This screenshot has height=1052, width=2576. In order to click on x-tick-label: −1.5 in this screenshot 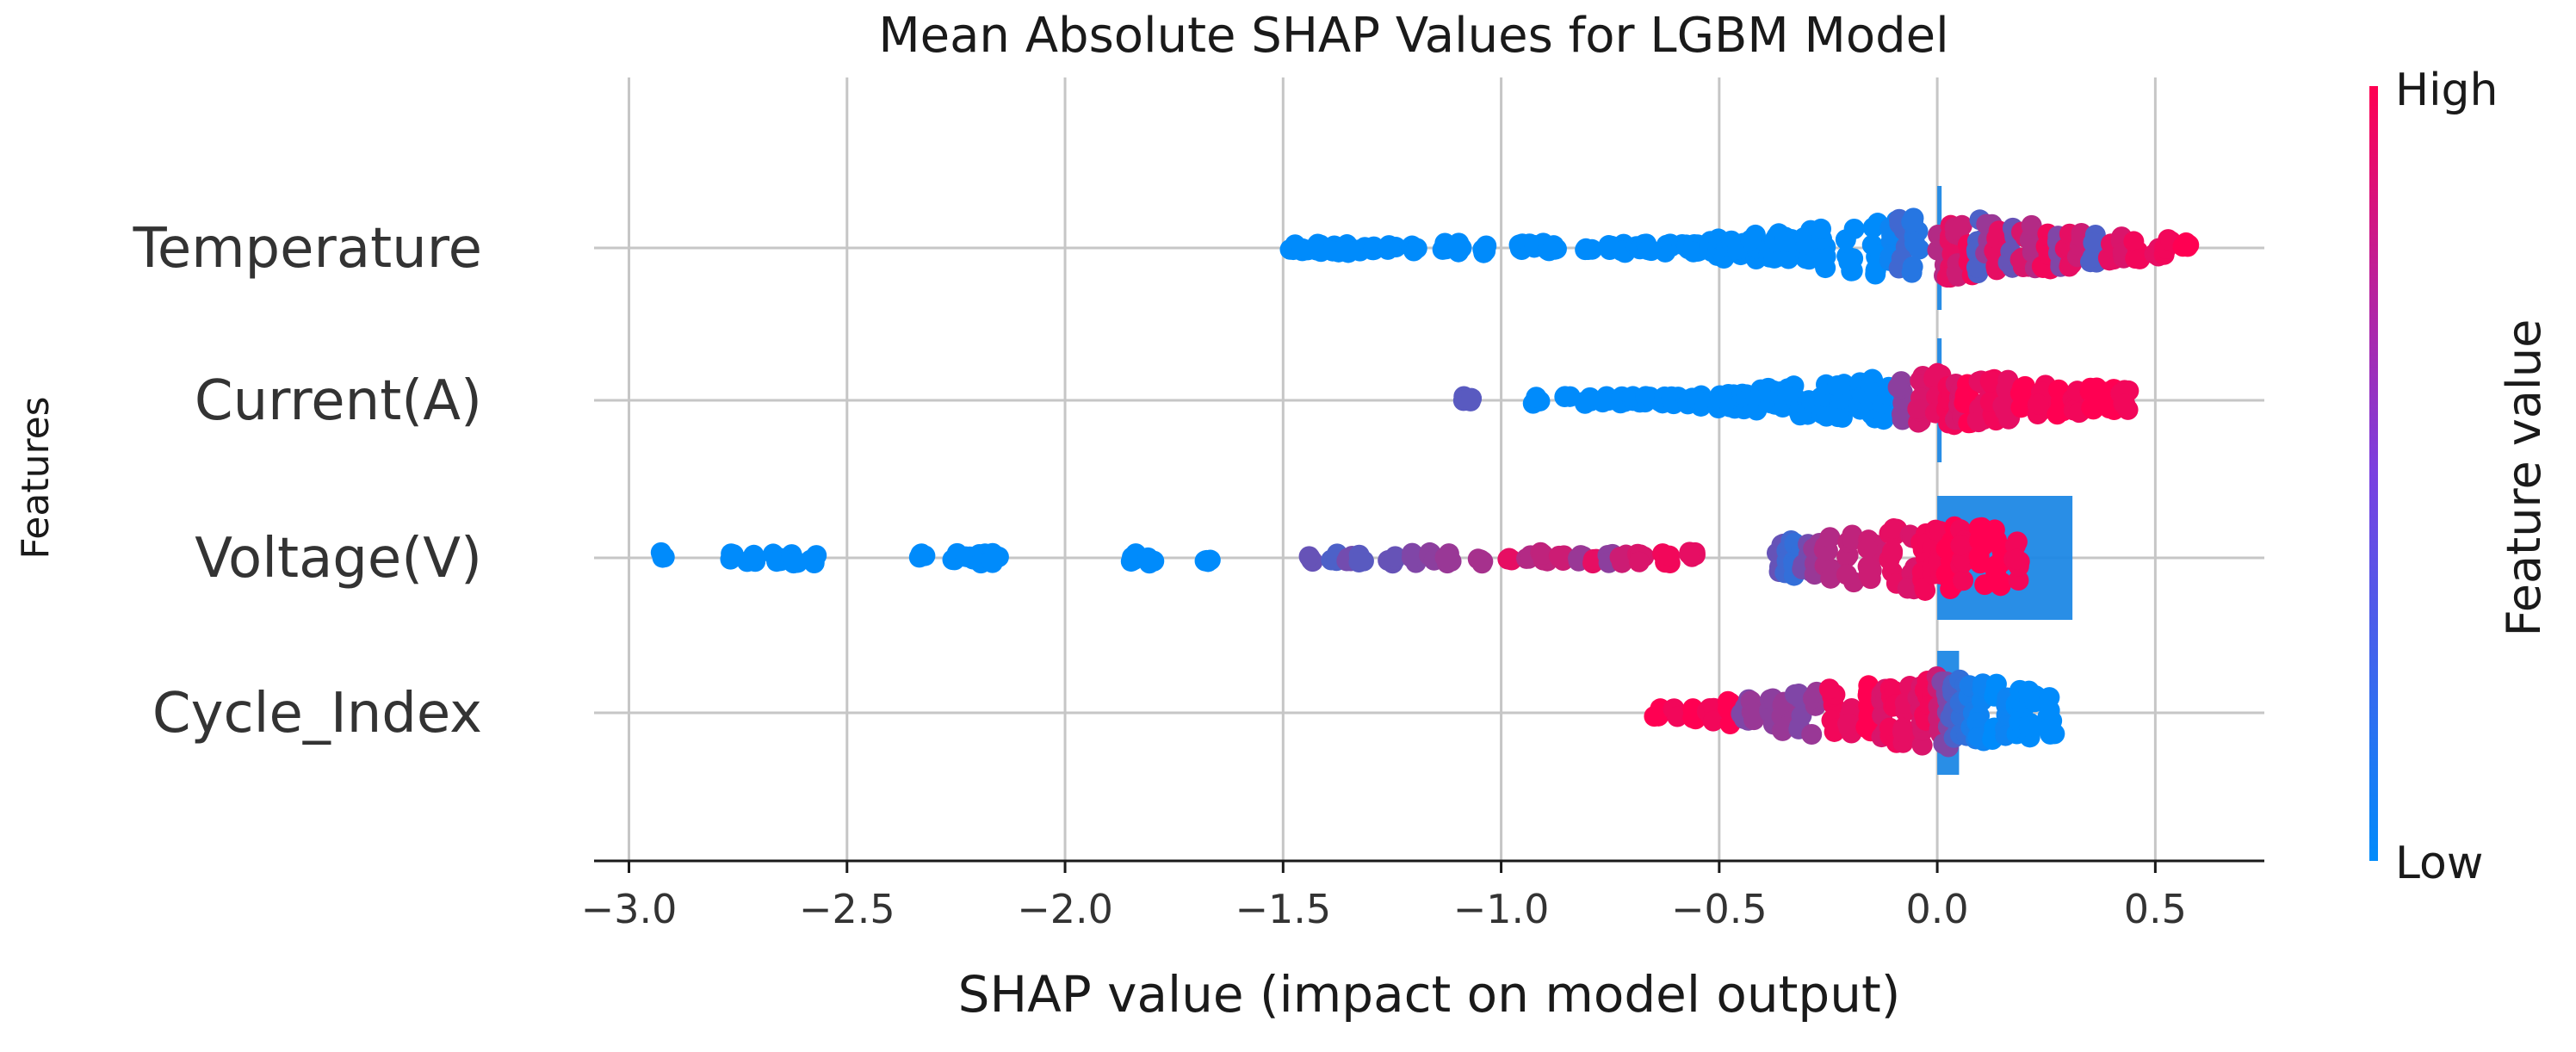, I will do `click(1283, 909)`.